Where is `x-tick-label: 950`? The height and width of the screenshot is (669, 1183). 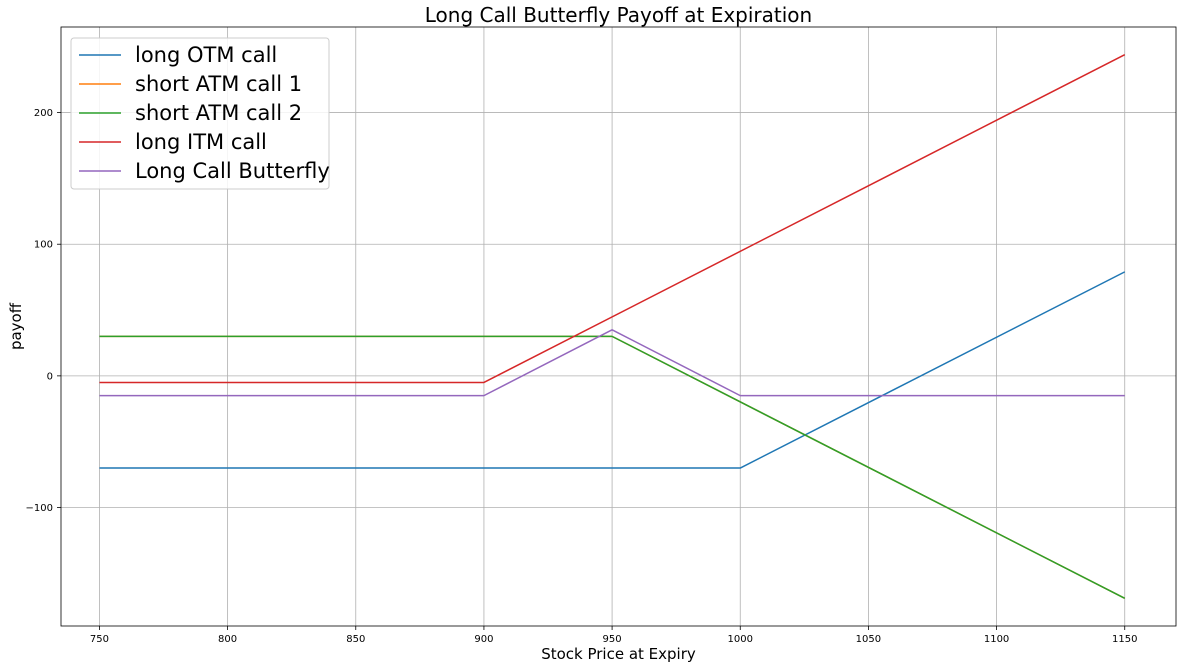
x-tick-label: 950 is located at coordinates (612, 639).